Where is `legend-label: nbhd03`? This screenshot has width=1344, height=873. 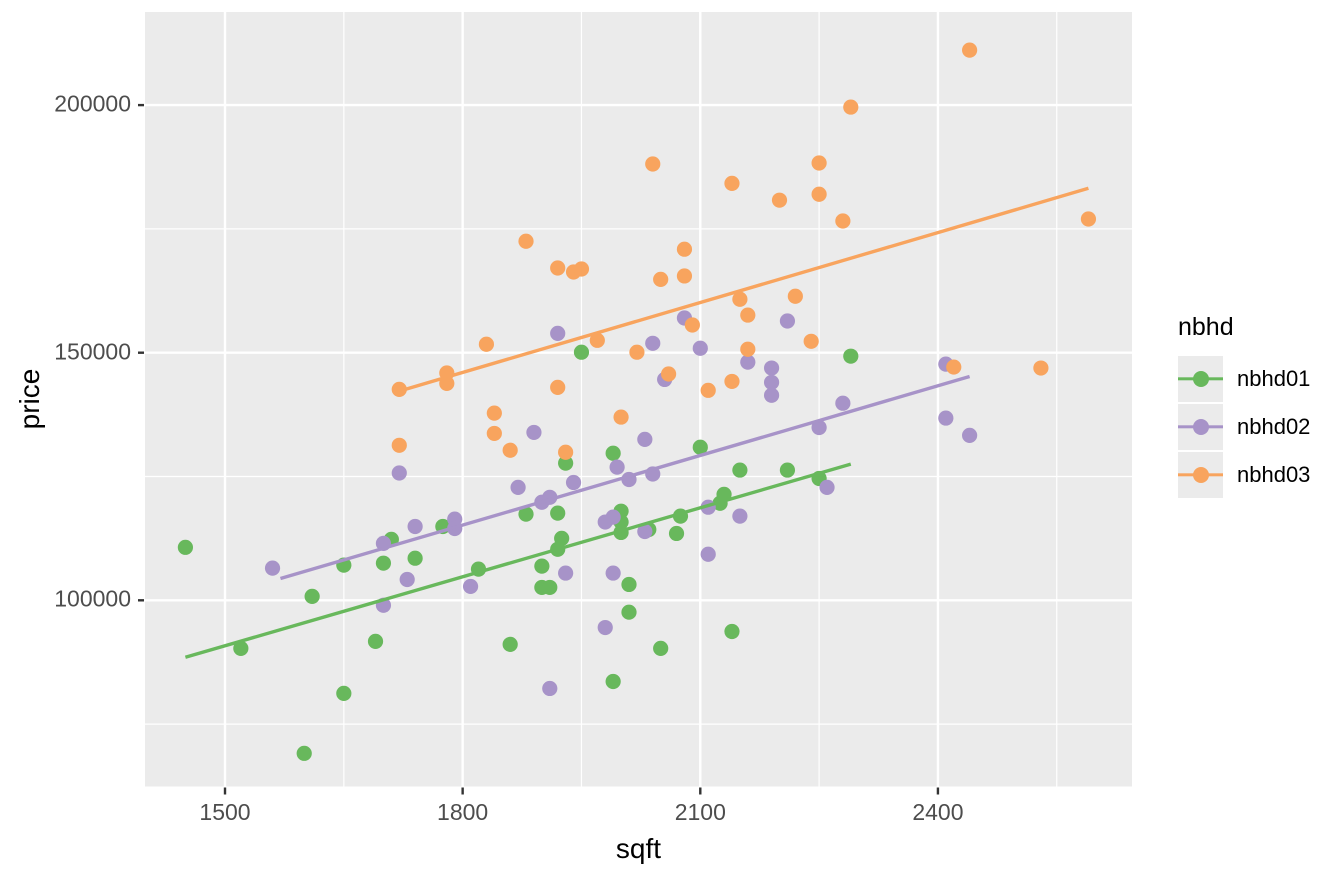 legend-label: nbhd03 is located at coordinates (1274, 474).